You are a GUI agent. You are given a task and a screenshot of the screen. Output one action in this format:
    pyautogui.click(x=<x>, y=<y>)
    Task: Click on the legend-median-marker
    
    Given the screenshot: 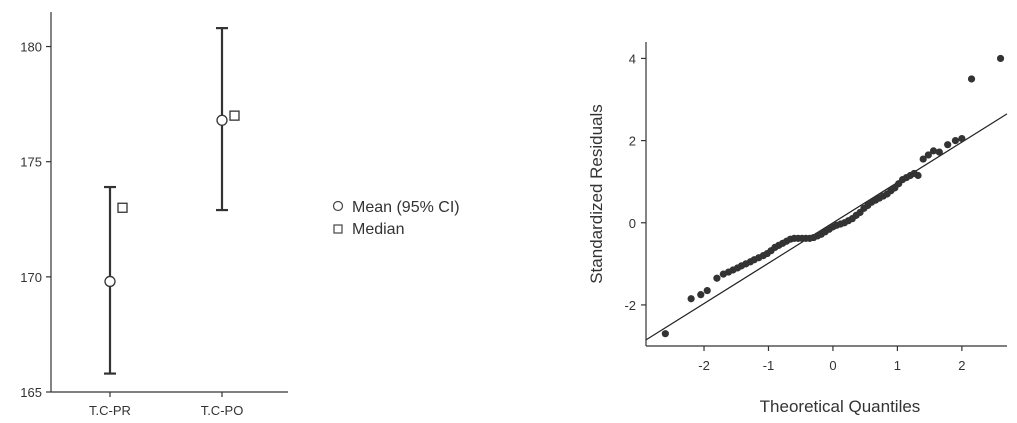 What is the action you would take?
    pyautogui.click(x=338, y=229)
    